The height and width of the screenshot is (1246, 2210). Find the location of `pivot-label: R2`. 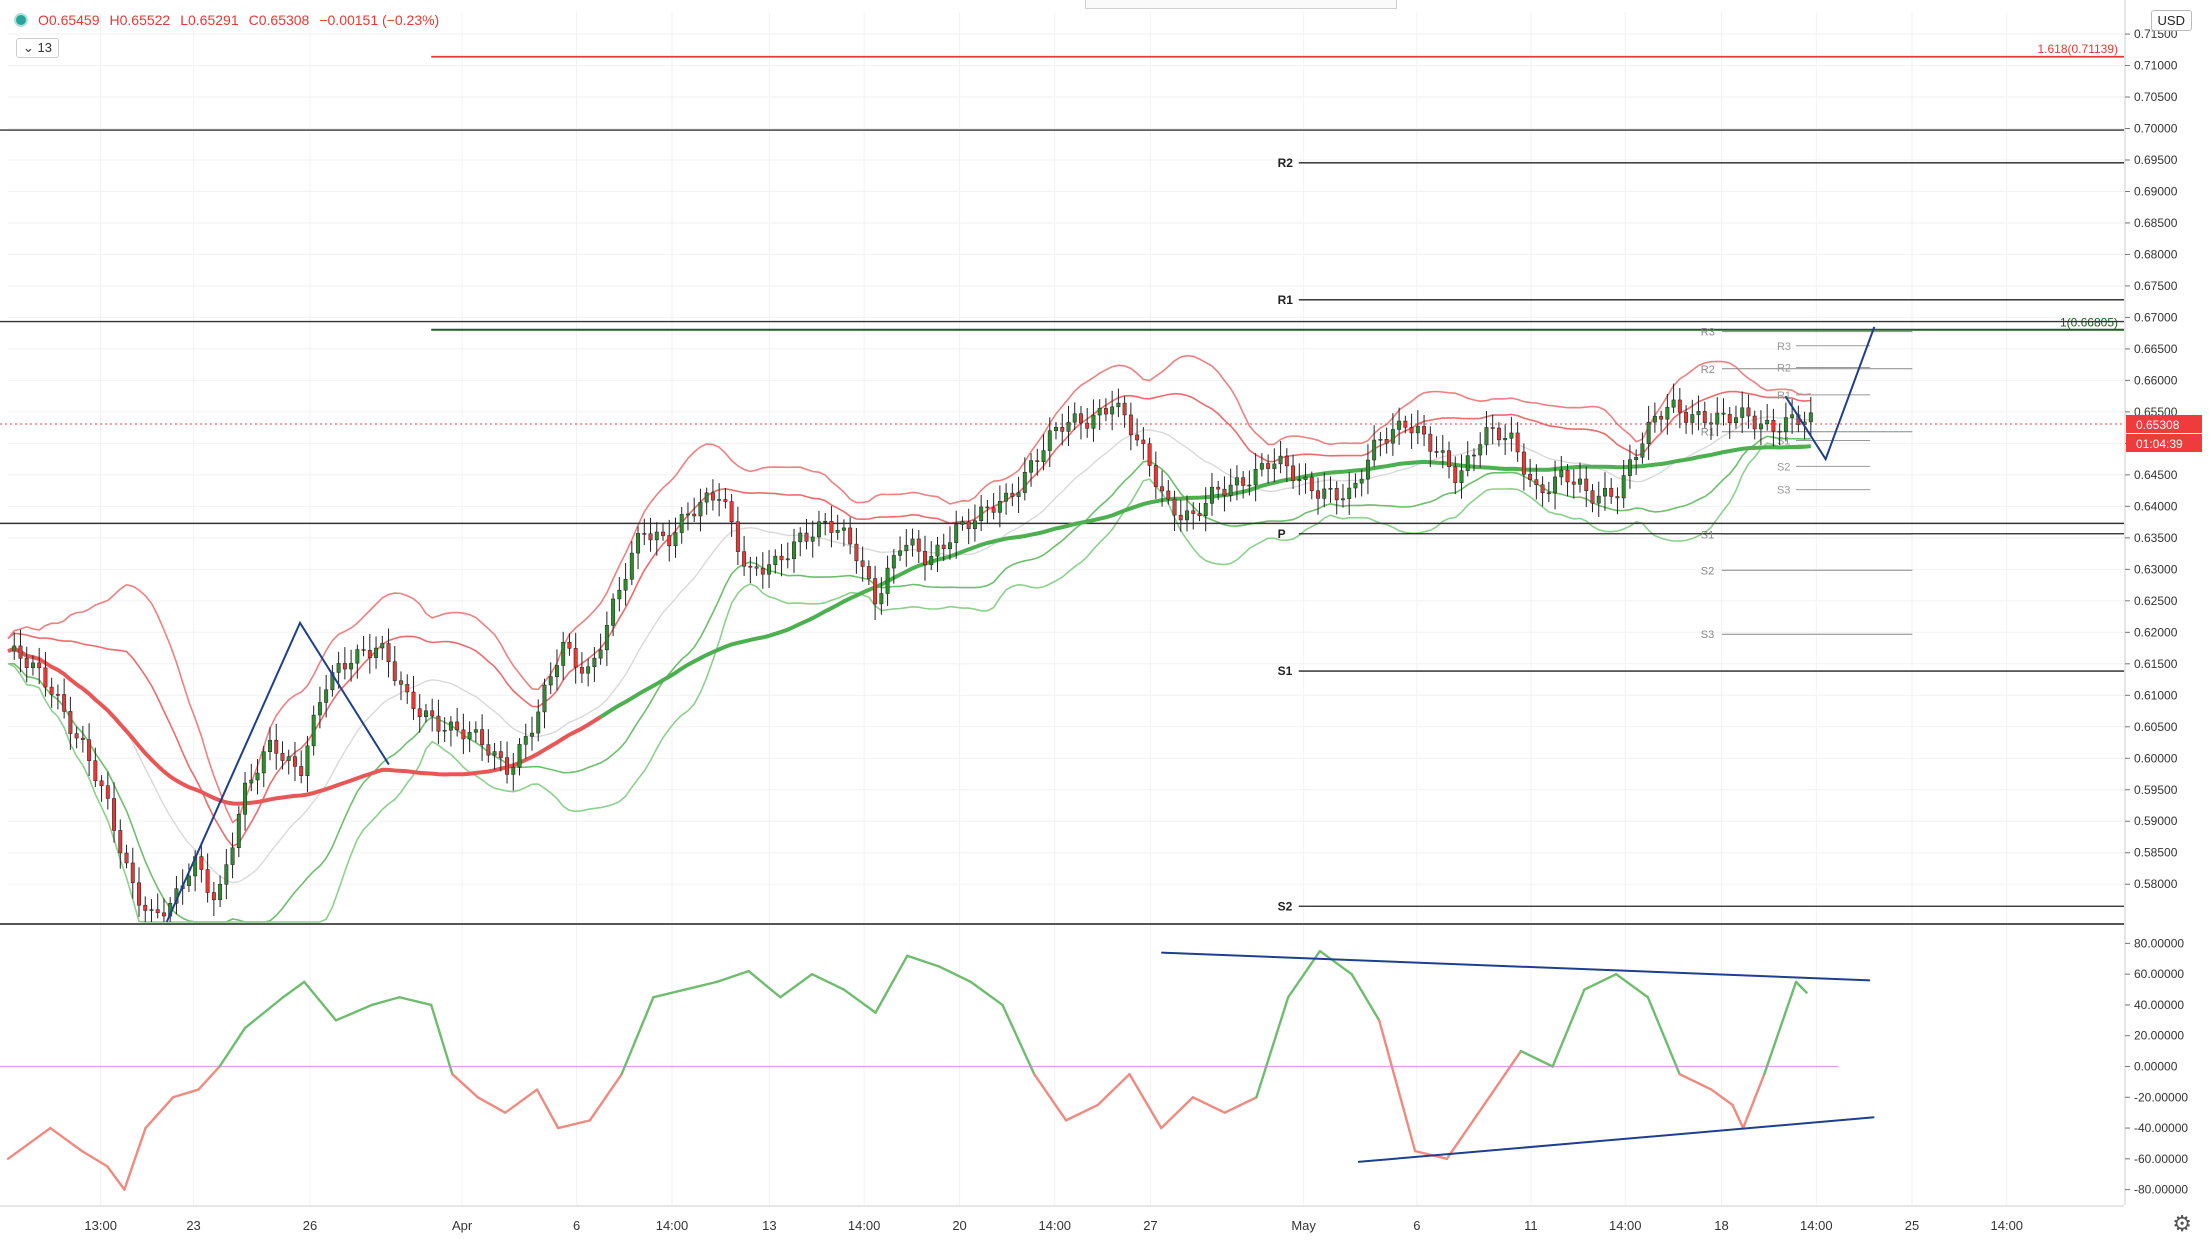

pivot-label: R2 is located at coordinates (1286, 163).